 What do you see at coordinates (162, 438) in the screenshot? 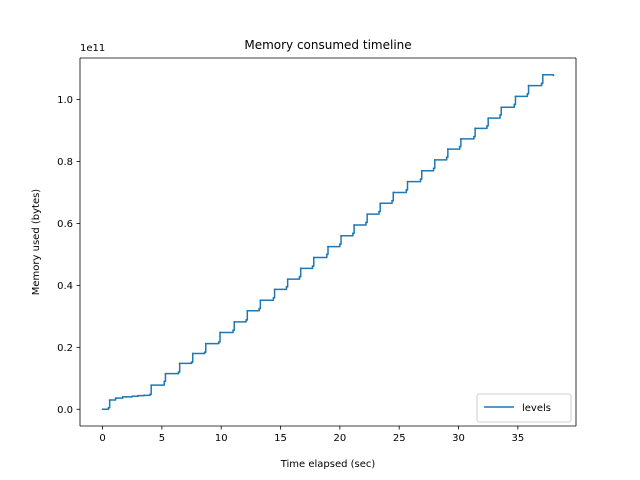
I see `x-tick-label-5: 5` at bounding box center [162, 438].